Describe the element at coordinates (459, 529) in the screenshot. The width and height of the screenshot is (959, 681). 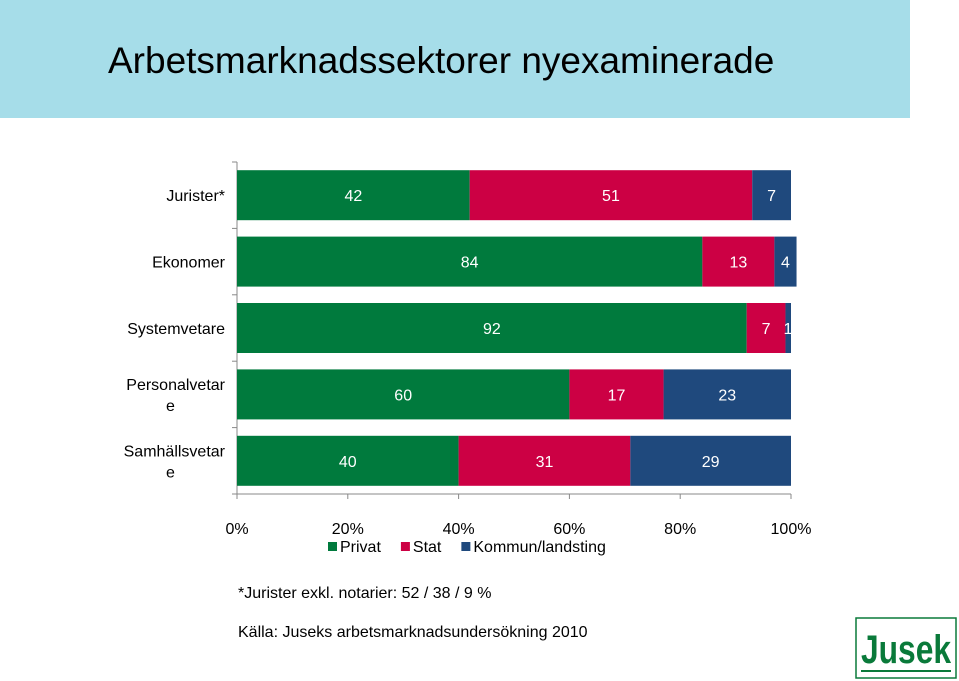
I see `x-tick-label: 40%` at that location.